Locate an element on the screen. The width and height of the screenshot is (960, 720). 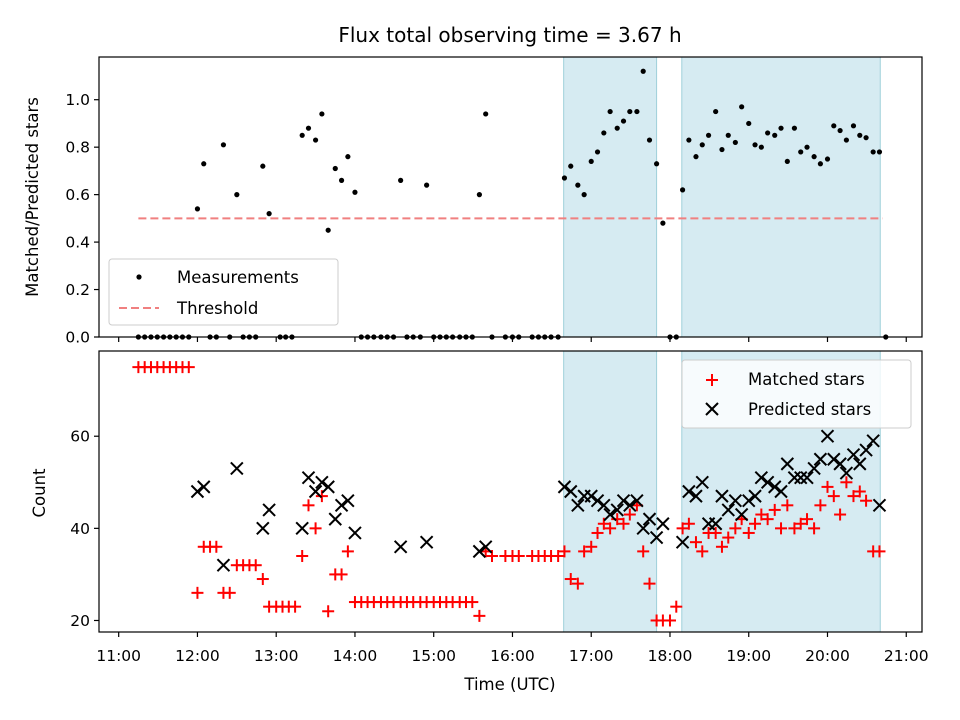
top-shaded-span is located at coordinates (610, 197).